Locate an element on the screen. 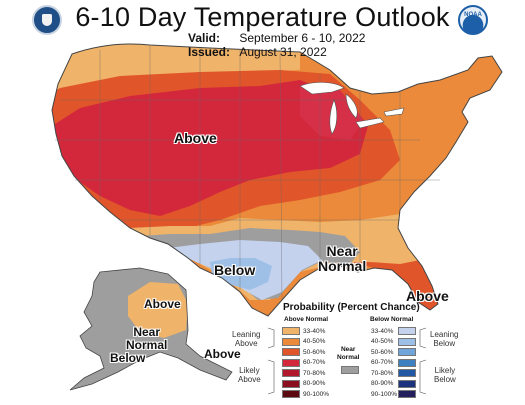  near-normal-line2: Normal is located at coordinates (342, 266).